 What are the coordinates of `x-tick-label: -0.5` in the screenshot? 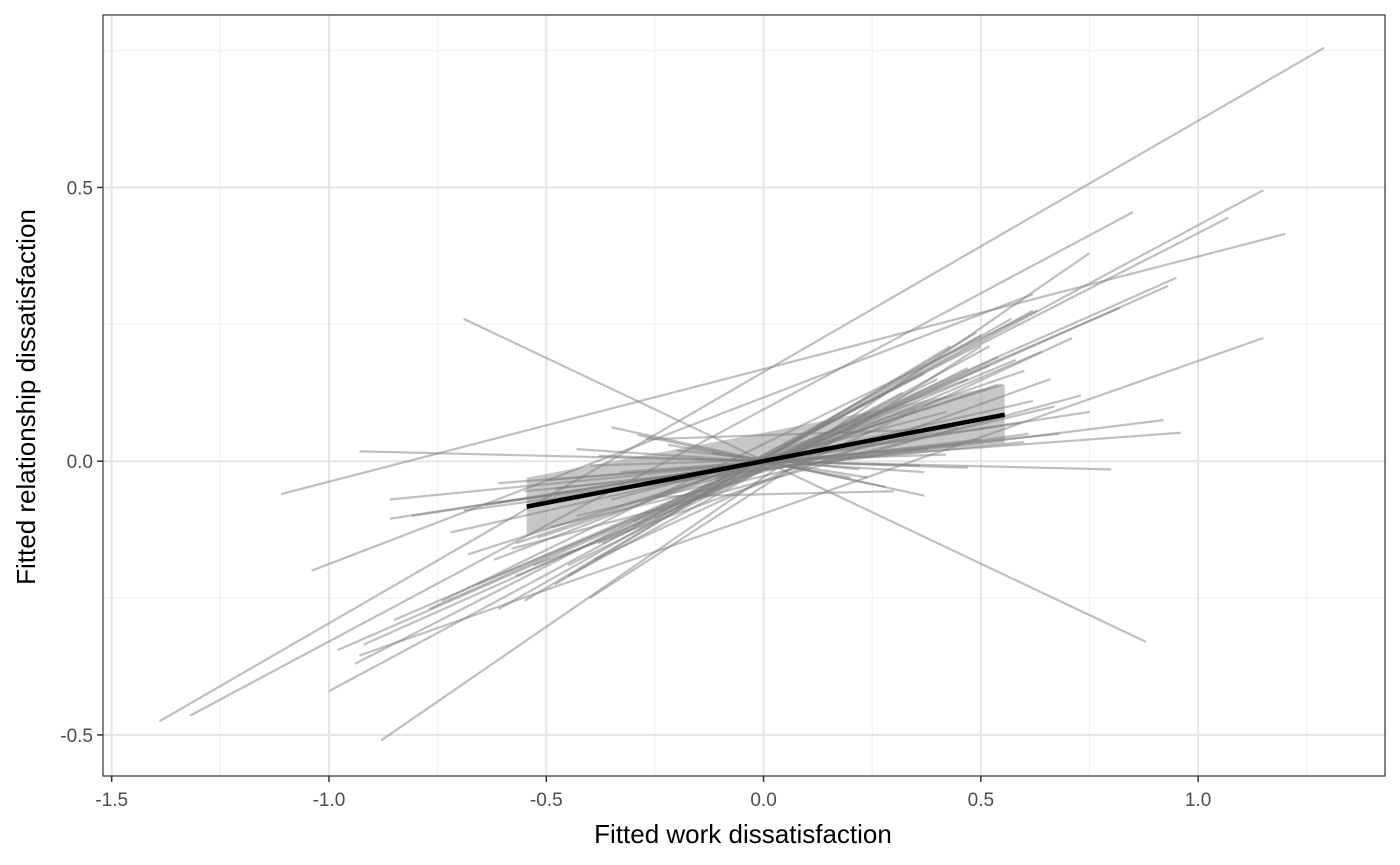 It's located at (546, 800).